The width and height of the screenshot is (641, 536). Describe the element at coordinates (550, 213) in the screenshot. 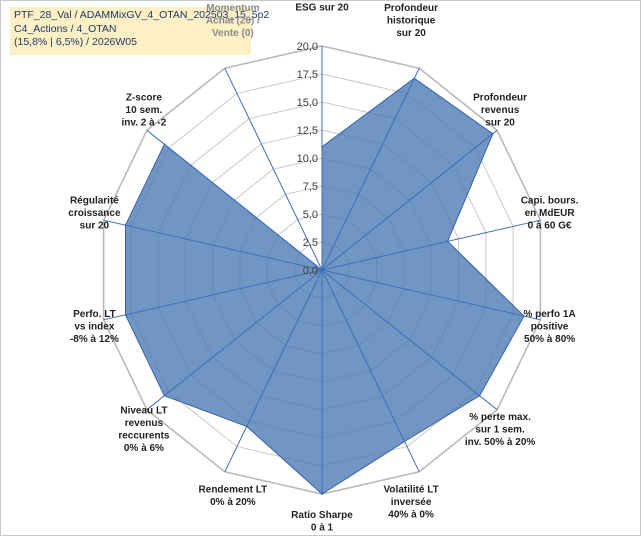

I see `category-label: Capi. bours. en MdEUR 0 à 60 G€` at that location.